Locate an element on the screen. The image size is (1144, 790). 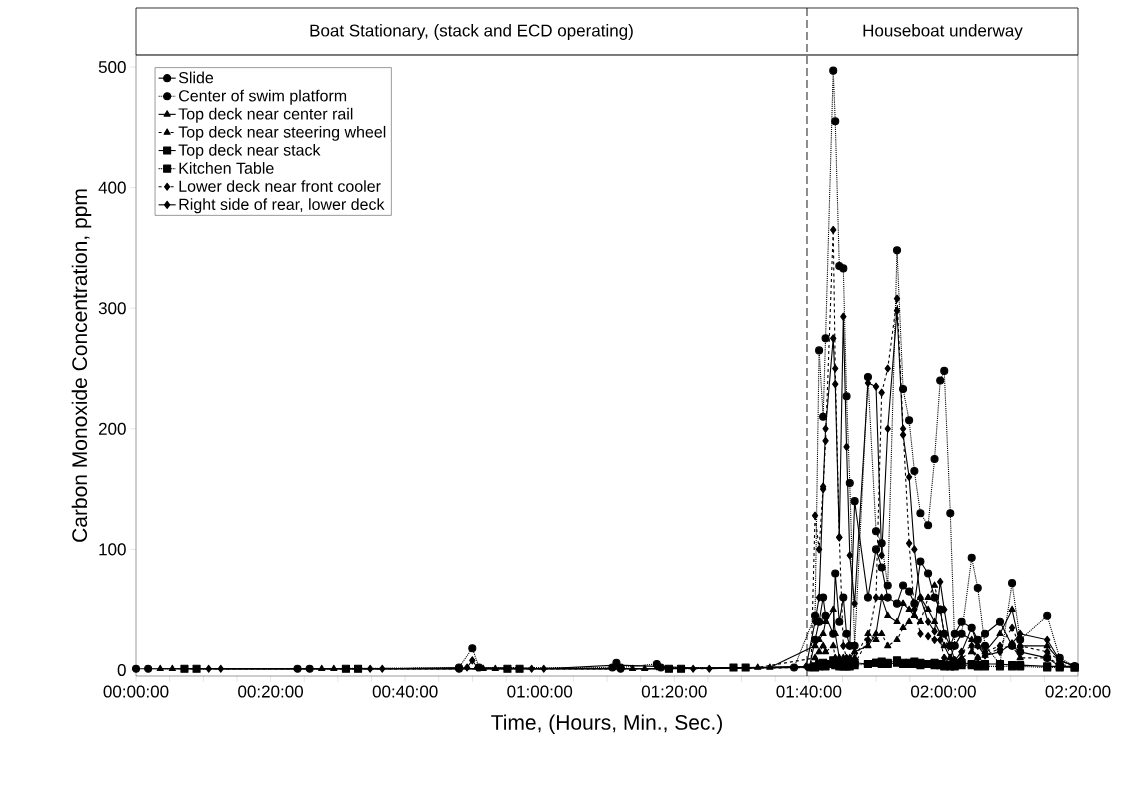
text: Boat Stationary, (stack and ECD operating) is located at coordinates (471, 32).